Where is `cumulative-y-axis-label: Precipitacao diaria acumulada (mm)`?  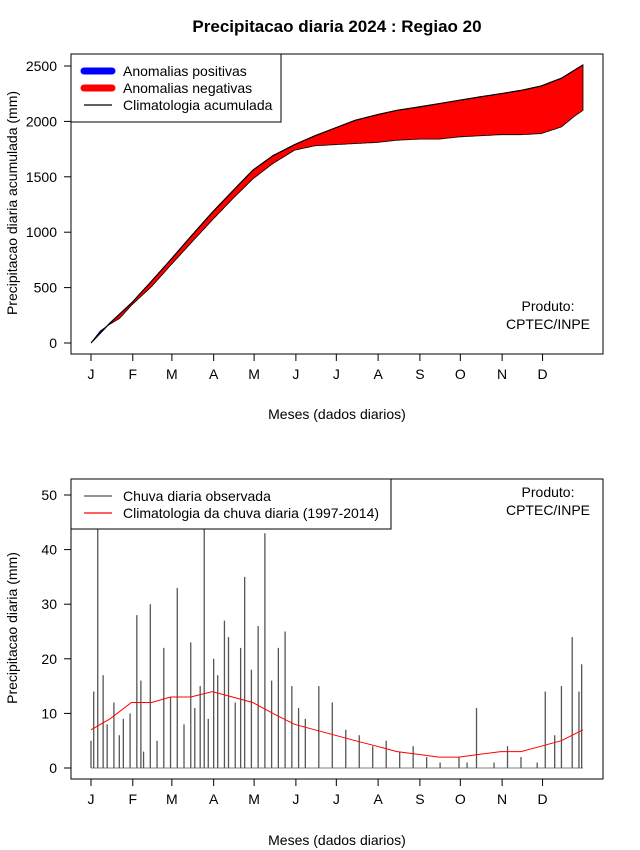
cumulative-y-axis-label: Precipitacao diaria acumulada (mm) is located at coordinates (12, 203).